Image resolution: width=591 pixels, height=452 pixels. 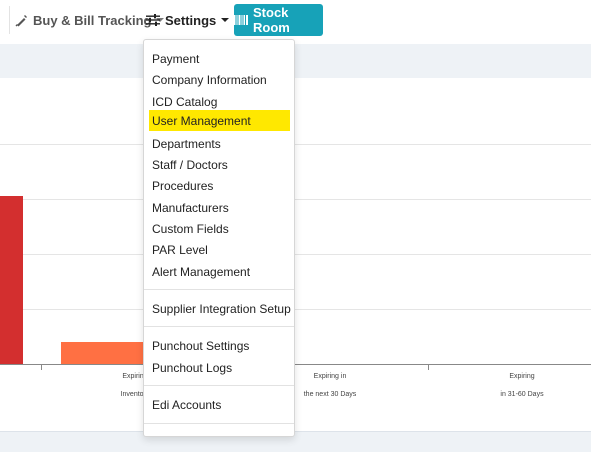 What do you see at coordinates (271, 20) in the screenshot?
I see `stock-room-label: Stock Room` at bounding box center [271, 20].